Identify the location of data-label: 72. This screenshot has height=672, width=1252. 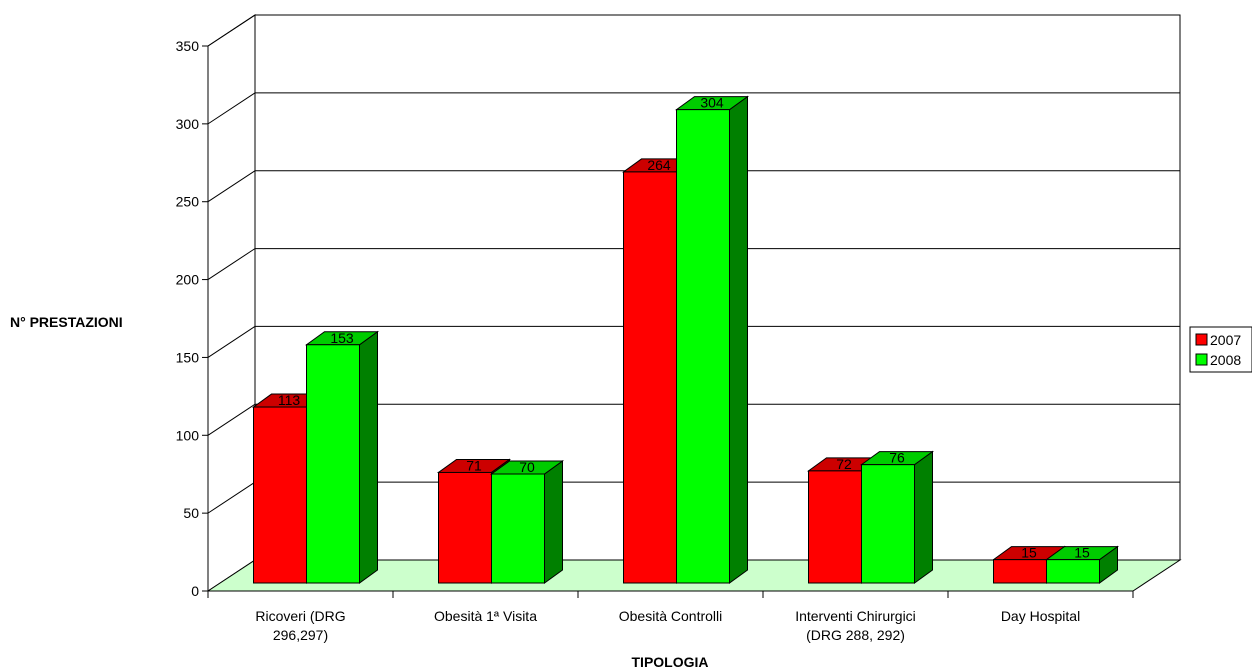
(844, 464).